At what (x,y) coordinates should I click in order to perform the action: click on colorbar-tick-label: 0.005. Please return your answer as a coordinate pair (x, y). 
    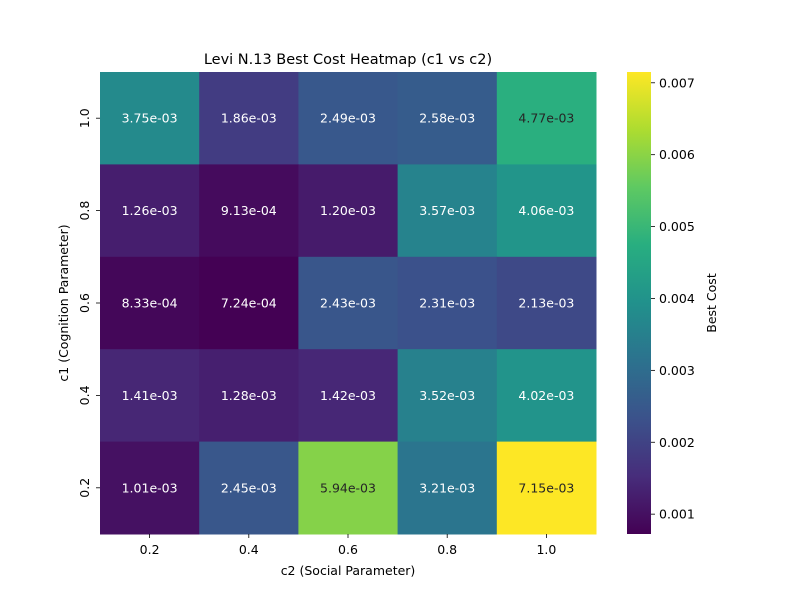
    Looking at the image, I should click on (677, 226).